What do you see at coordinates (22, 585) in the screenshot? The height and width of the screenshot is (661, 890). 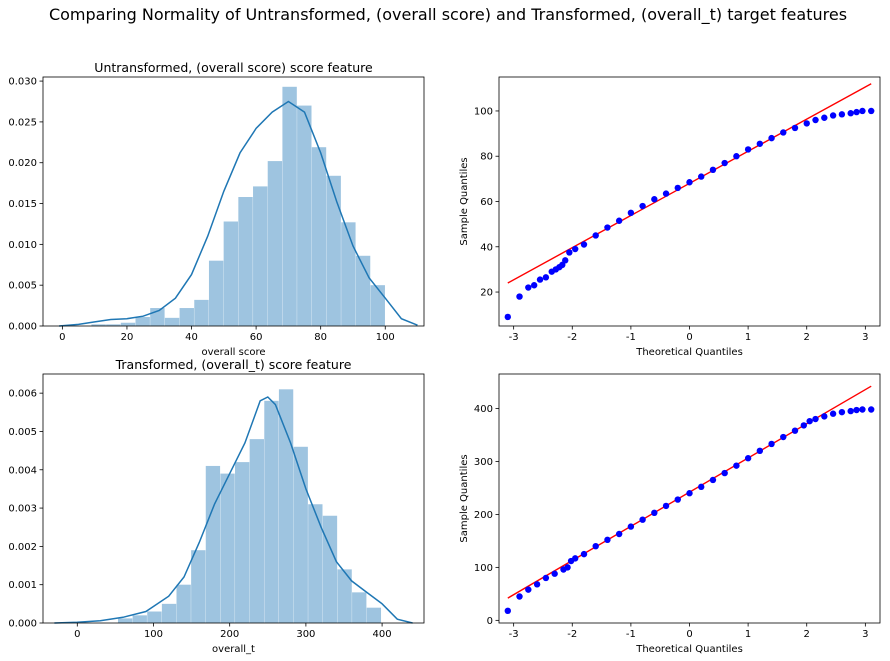 I see `y-tick-label: 0.001` at bounding box center [22, 585].